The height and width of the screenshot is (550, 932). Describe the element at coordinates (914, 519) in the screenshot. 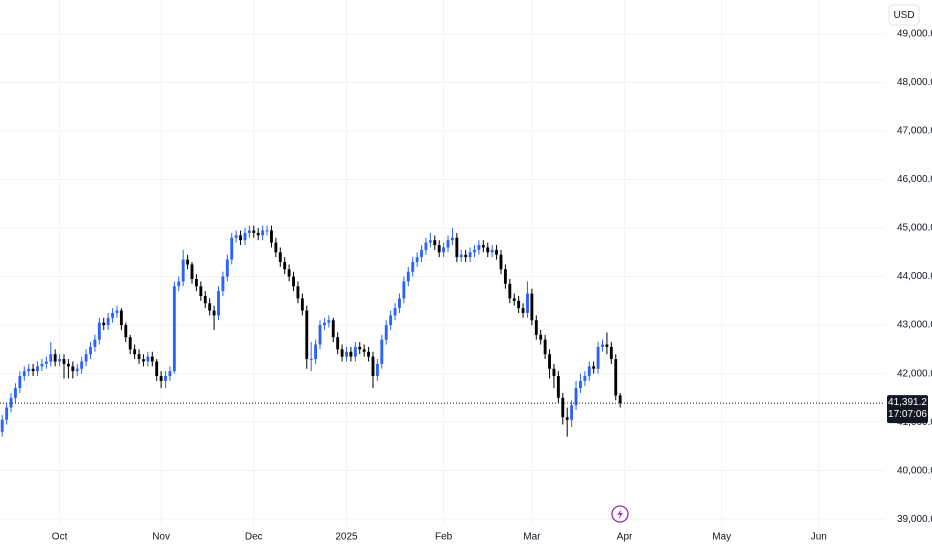

I see `y-tick-label: 39,000.0` at that location.